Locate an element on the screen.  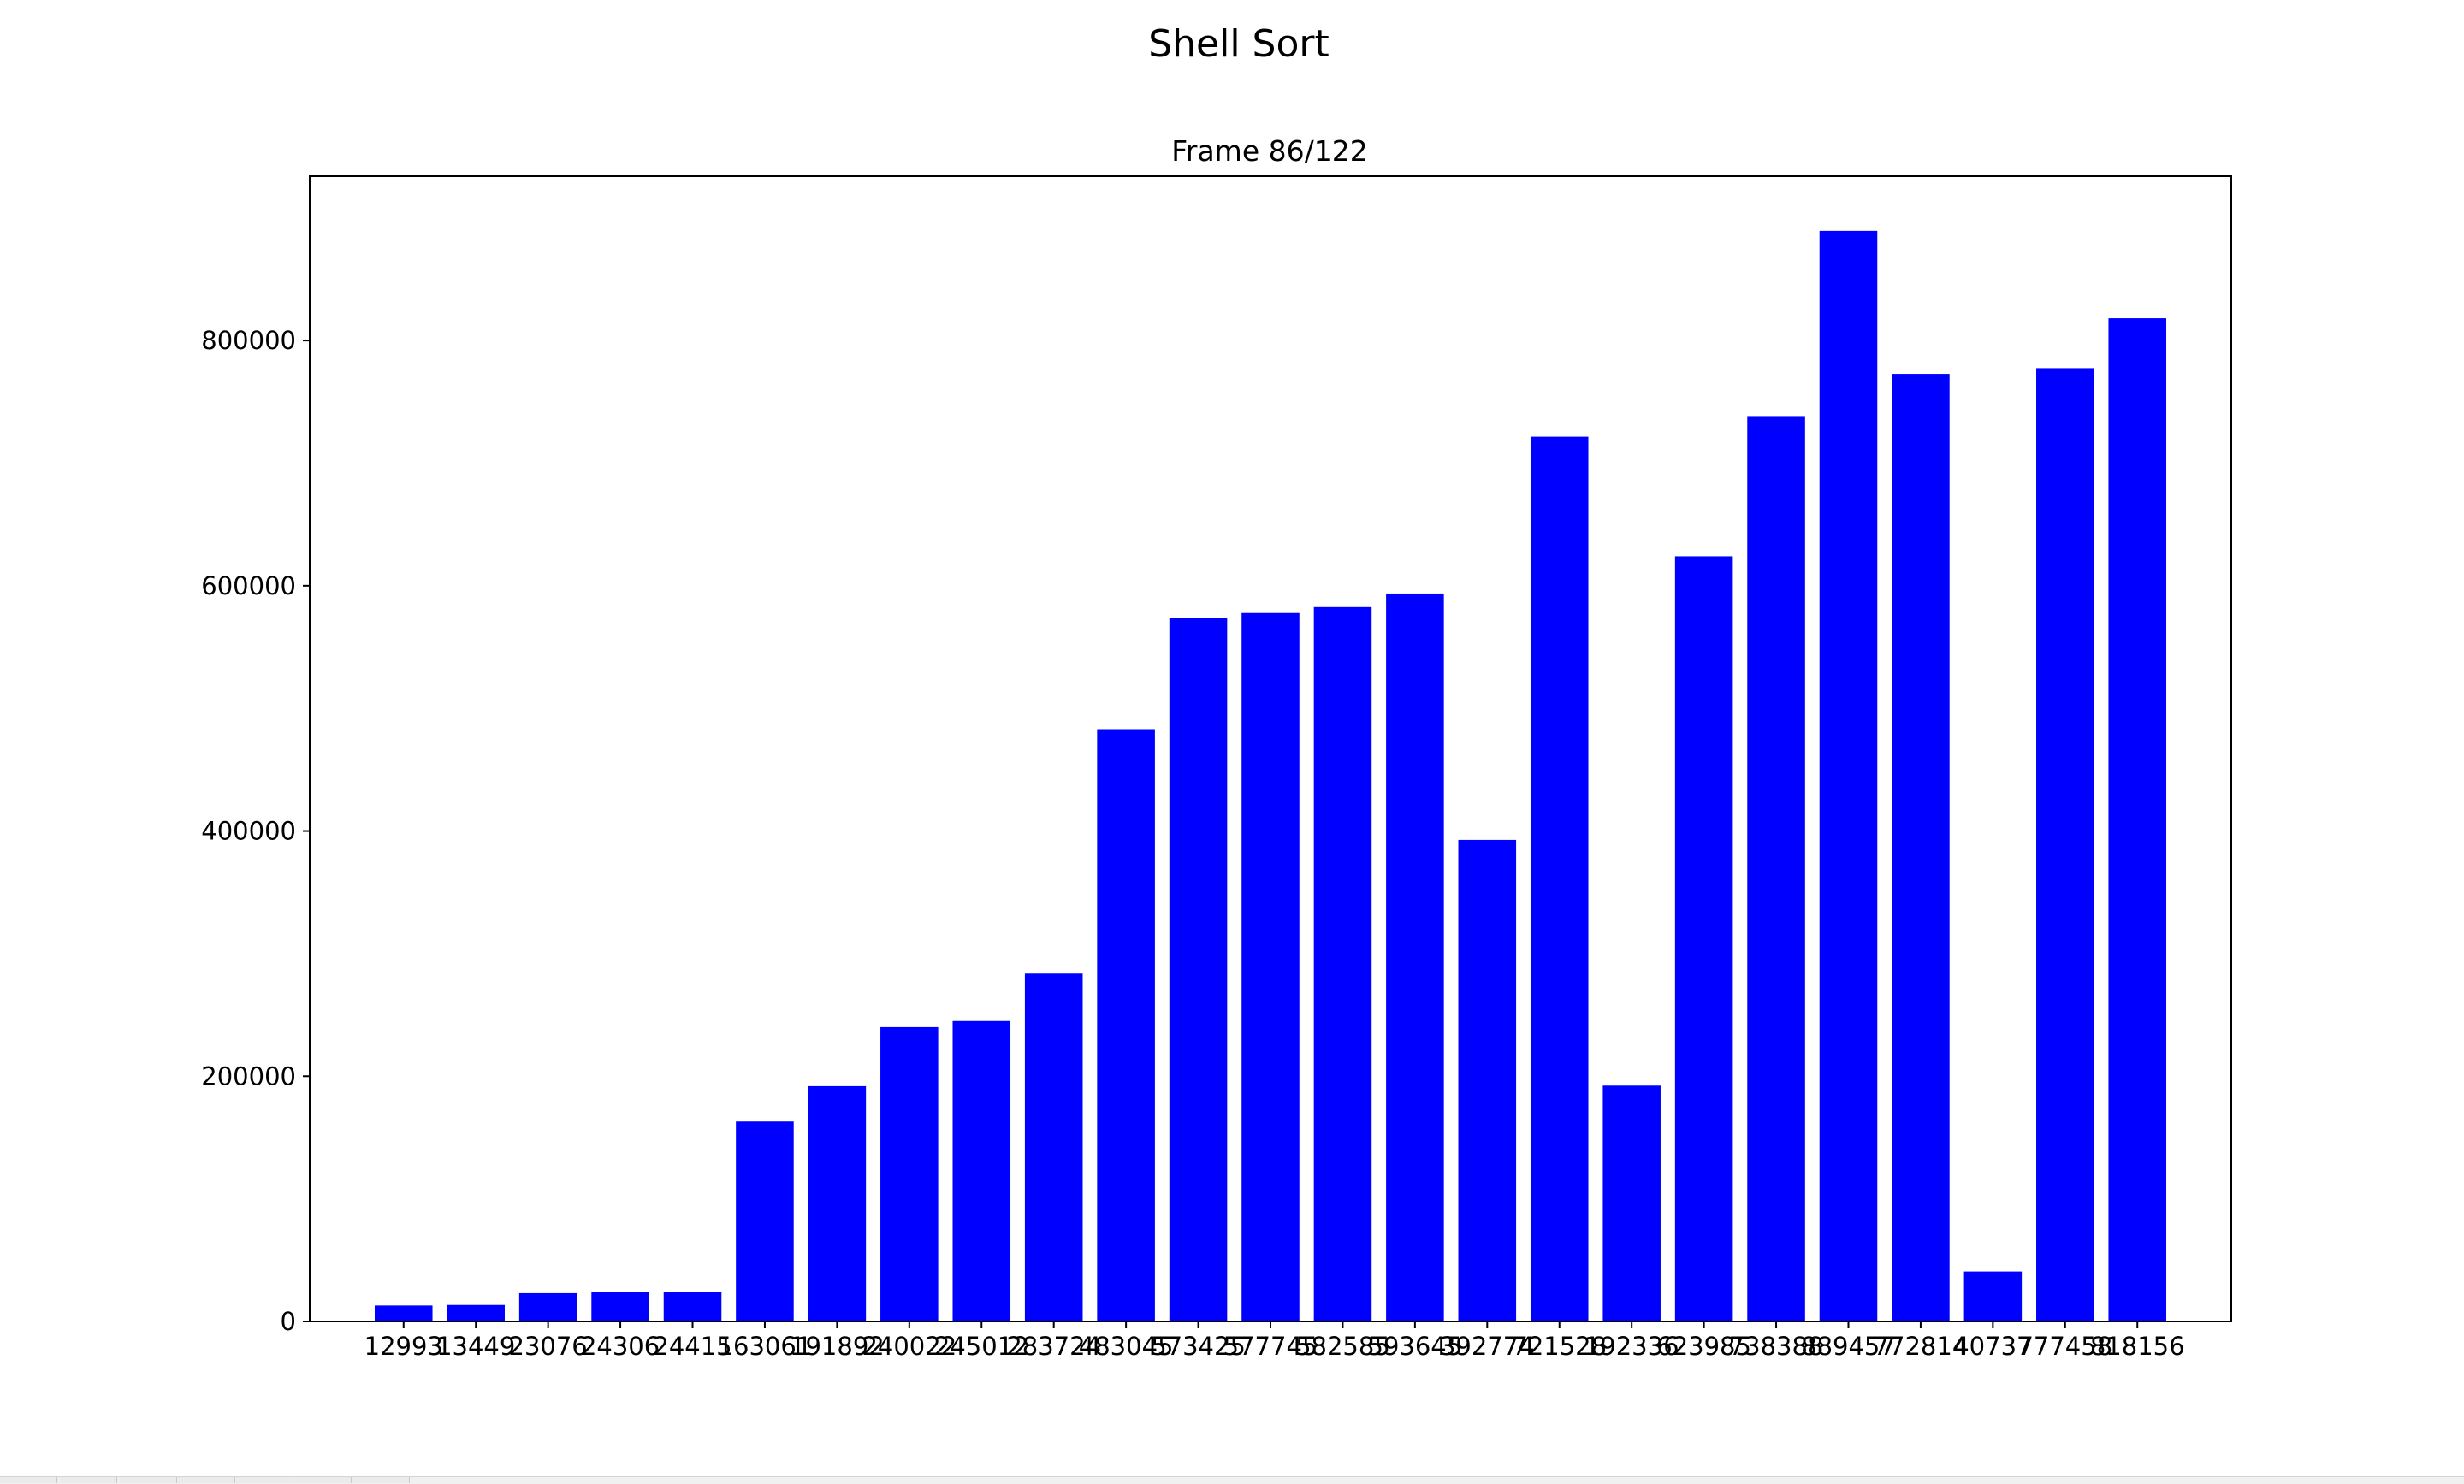
x-tick-label: 24415 is located at coordinates (692, 1346).